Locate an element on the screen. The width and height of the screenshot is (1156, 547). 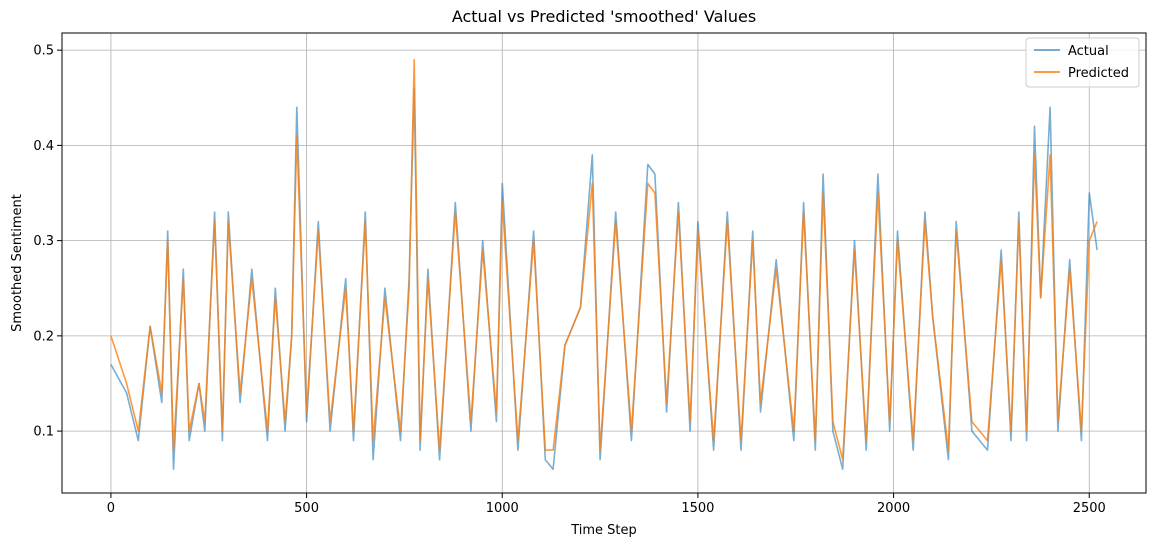
x-tick-label: 500 is located at coordinates (306, 508).